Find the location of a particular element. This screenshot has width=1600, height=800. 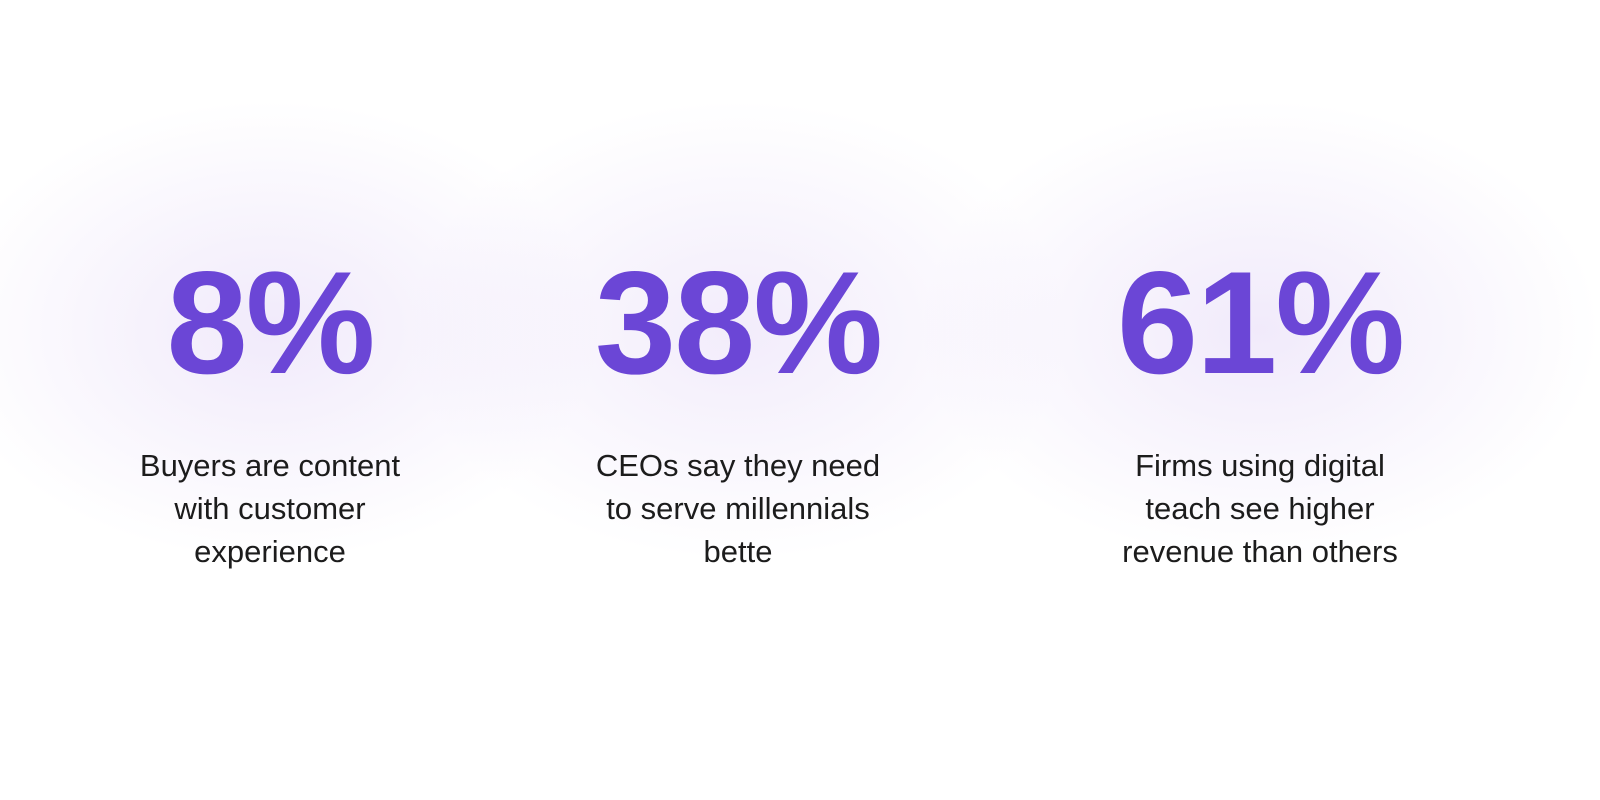

description-line: teach see higher is located at coordinates (1260, 508).